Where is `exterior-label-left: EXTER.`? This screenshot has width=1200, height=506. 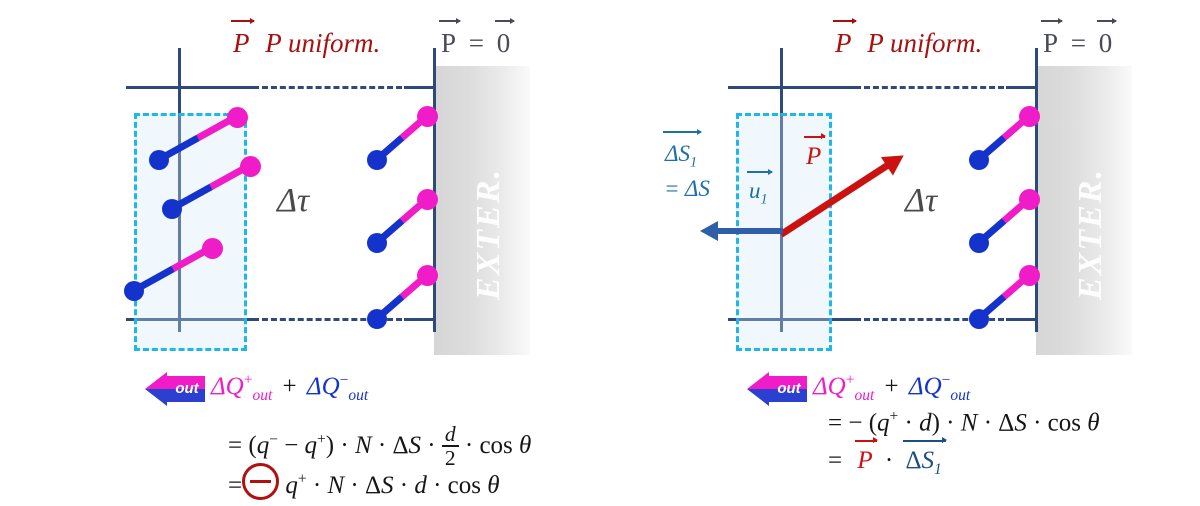
exterior-label-left: EXTER. is located at coordinates (488, 234).